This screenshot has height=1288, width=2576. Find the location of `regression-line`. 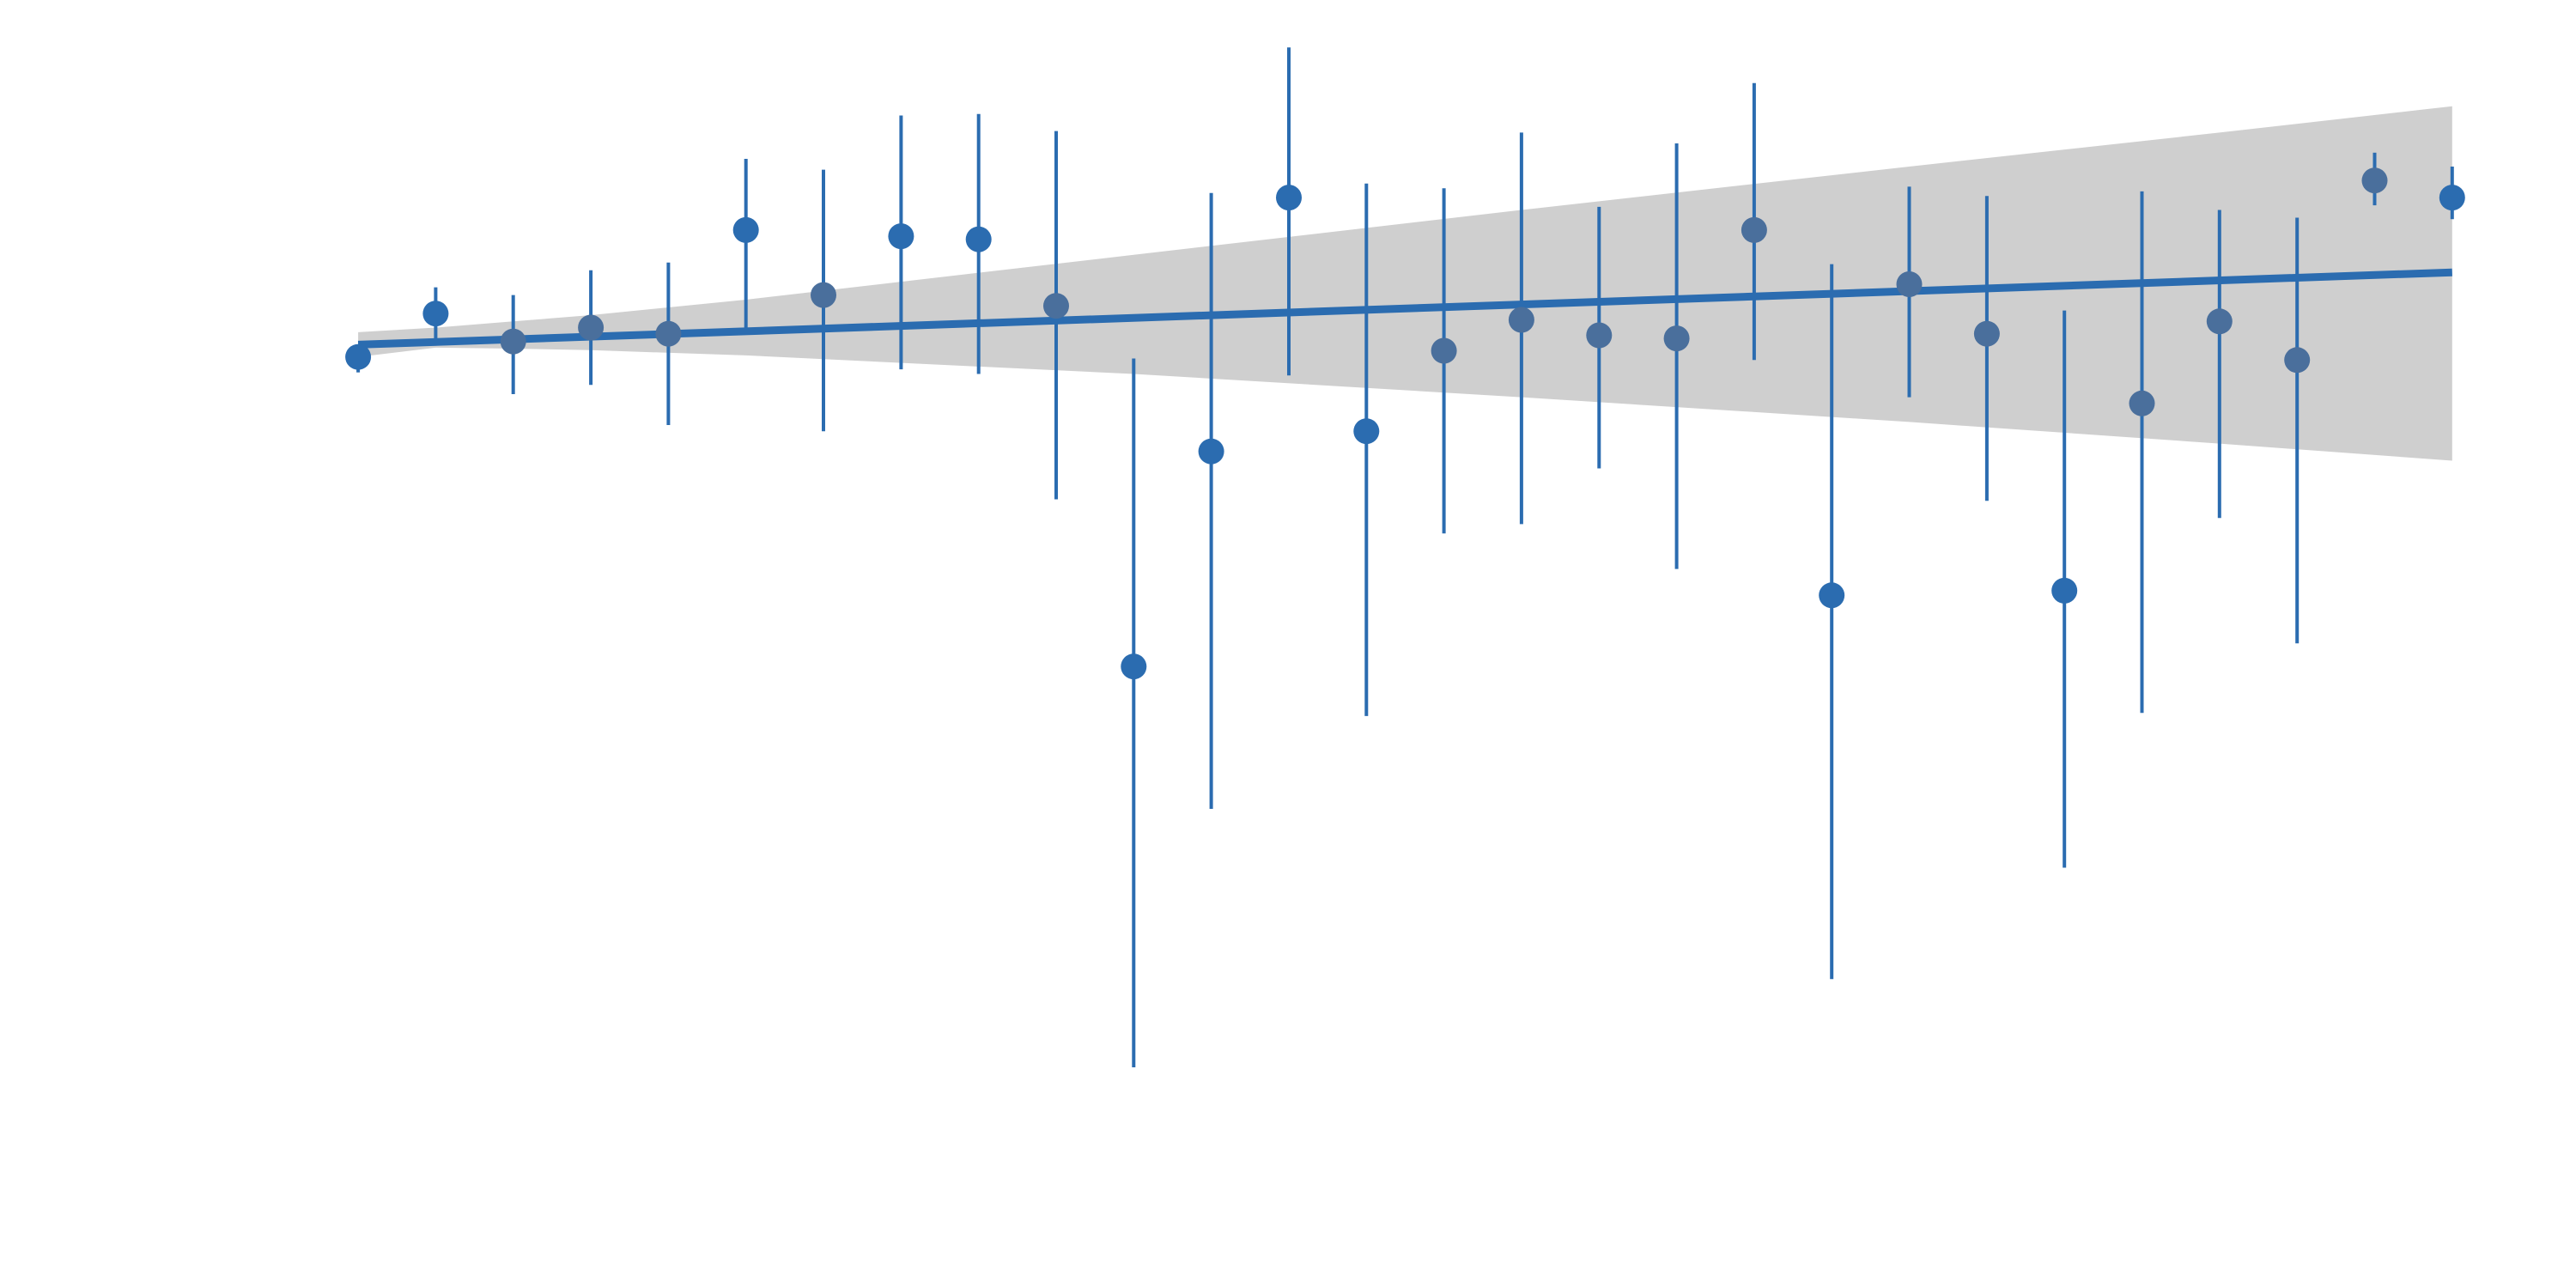

regression-line is located at coordinates (1404, 308).